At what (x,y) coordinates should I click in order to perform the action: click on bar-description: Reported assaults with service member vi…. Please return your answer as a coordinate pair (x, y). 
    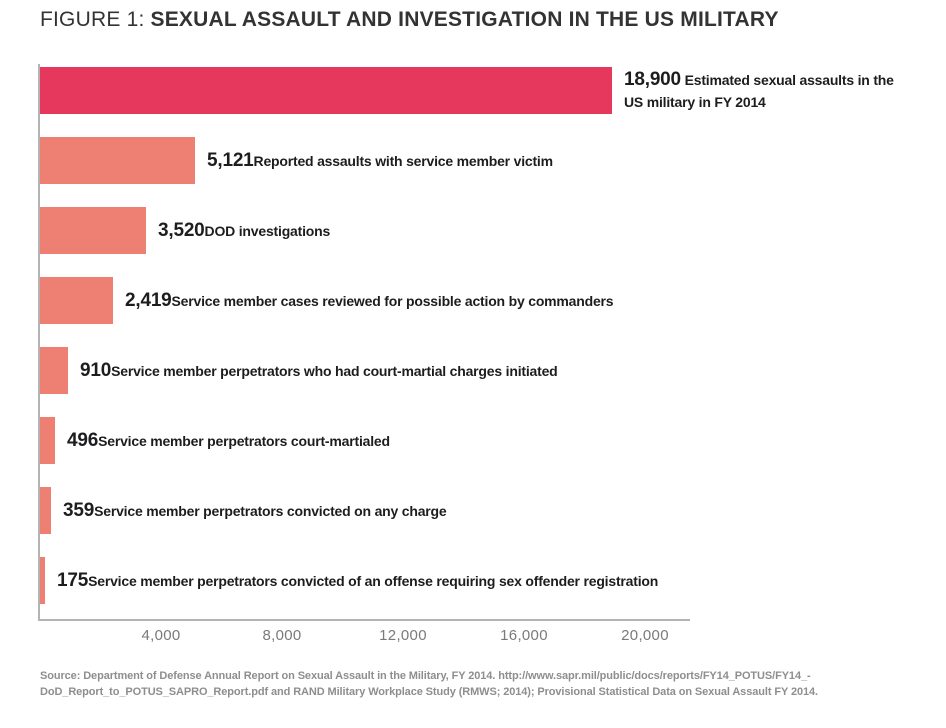
    Looking at the image, I should click on (403, 160).